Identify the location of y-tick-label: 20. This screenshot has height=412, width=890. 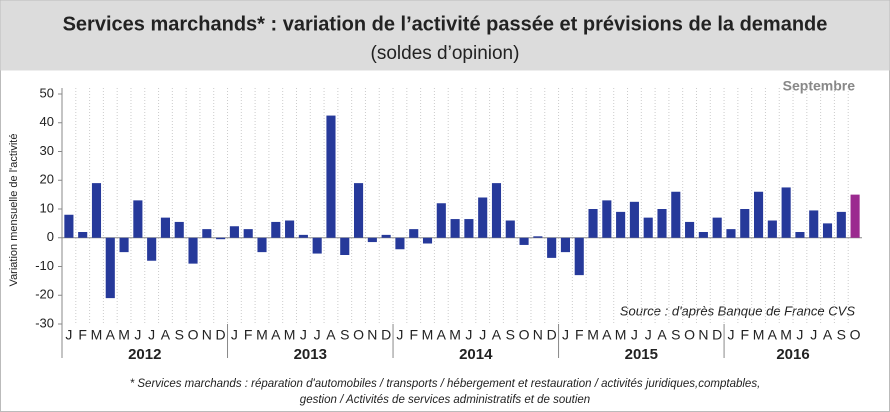
(47, 179).